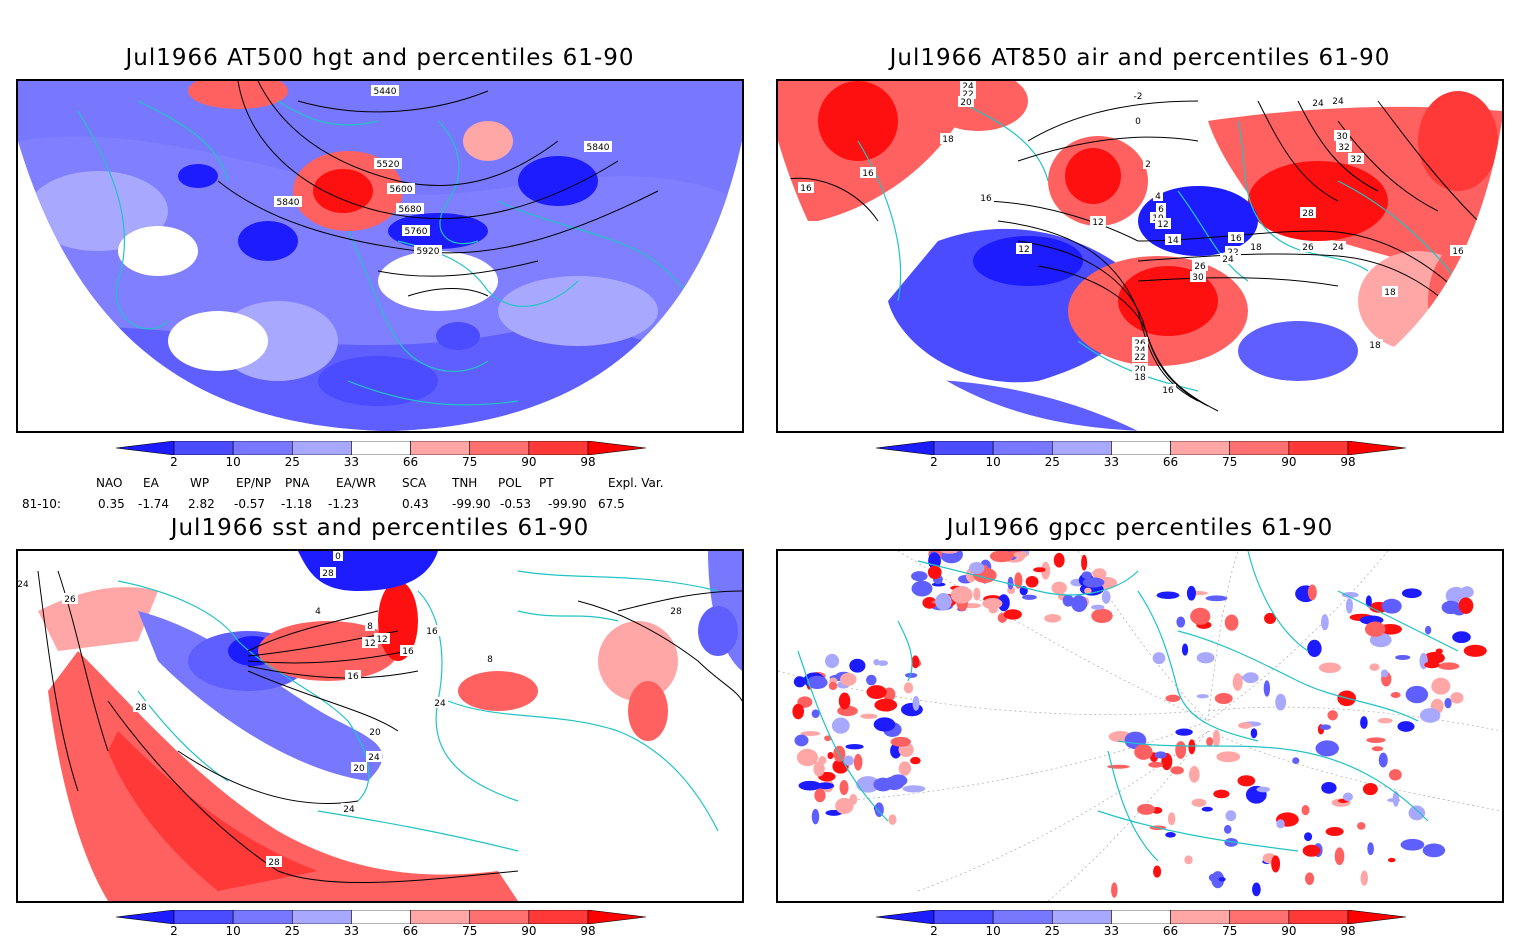 The width and height of the screenshot is (1520, 940). What do you see at coordinates (380, 528) in the screenshot?
I see `panel-title-sst: Jul1966 sst and percentiles 61-90` at bounding box center [380, 528].